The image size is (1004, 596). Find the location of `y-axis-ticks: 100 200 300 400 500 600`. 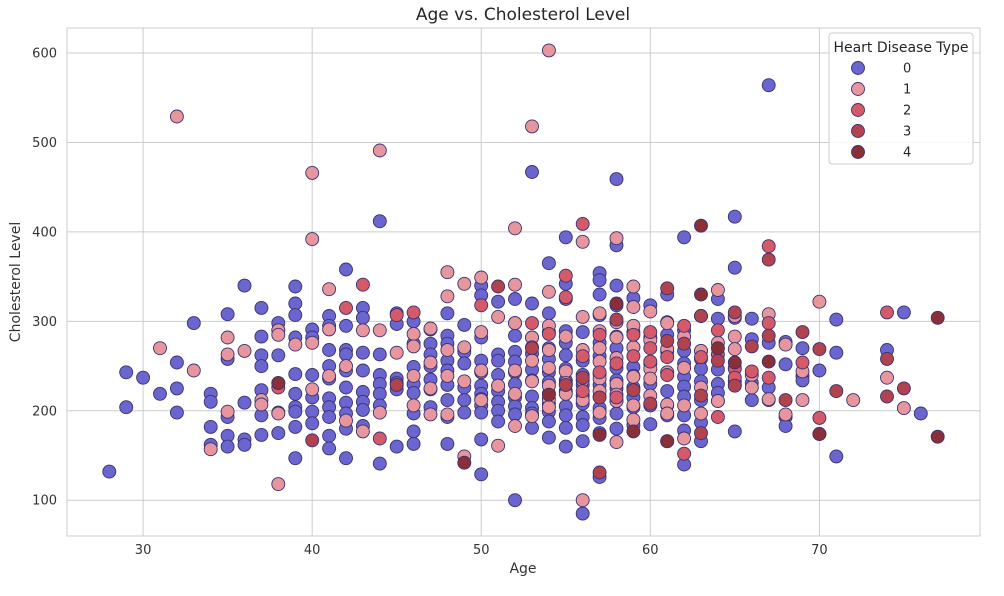

y-axis-ticks: 100 200 300 400 500 600 is located at coordinates (44, 278).